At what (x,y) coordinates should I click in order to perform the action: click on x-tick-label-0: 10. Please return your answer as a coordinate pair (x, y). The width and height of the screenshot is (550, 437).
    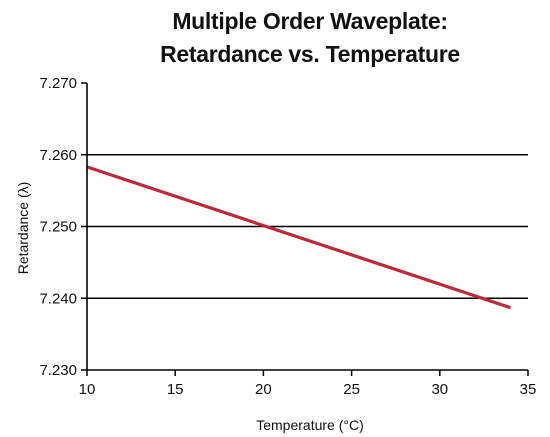
    Looking at the image, I should click on (87, 389).